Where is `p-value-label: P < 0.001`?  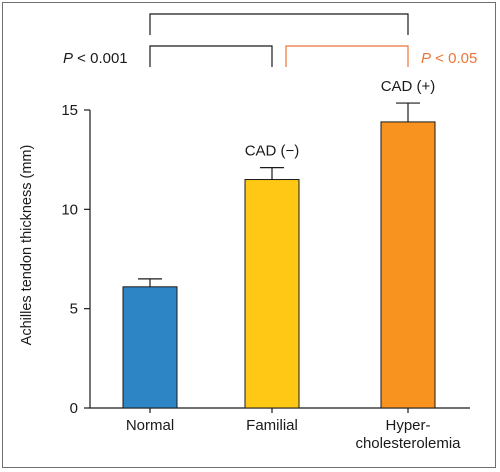 p-value-label: P < 0.001 is located at coordinates (95, 58).